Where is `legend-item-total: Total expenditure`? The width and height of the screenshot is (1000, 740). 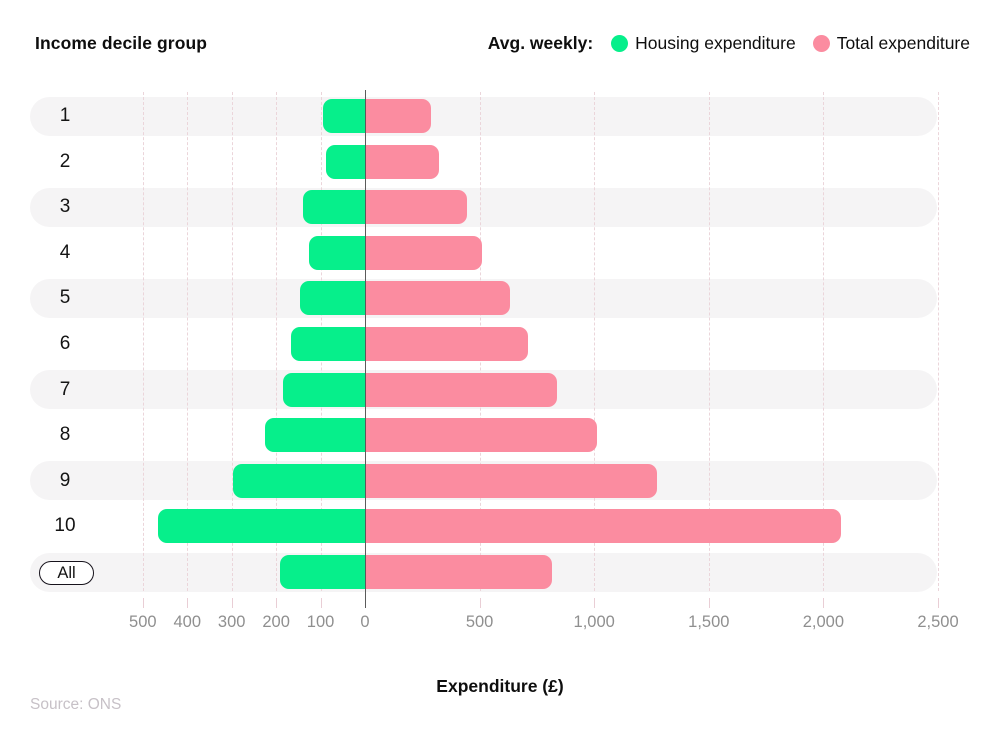 legend-item-total: Total expenditure is located at coordinates (891, 43).